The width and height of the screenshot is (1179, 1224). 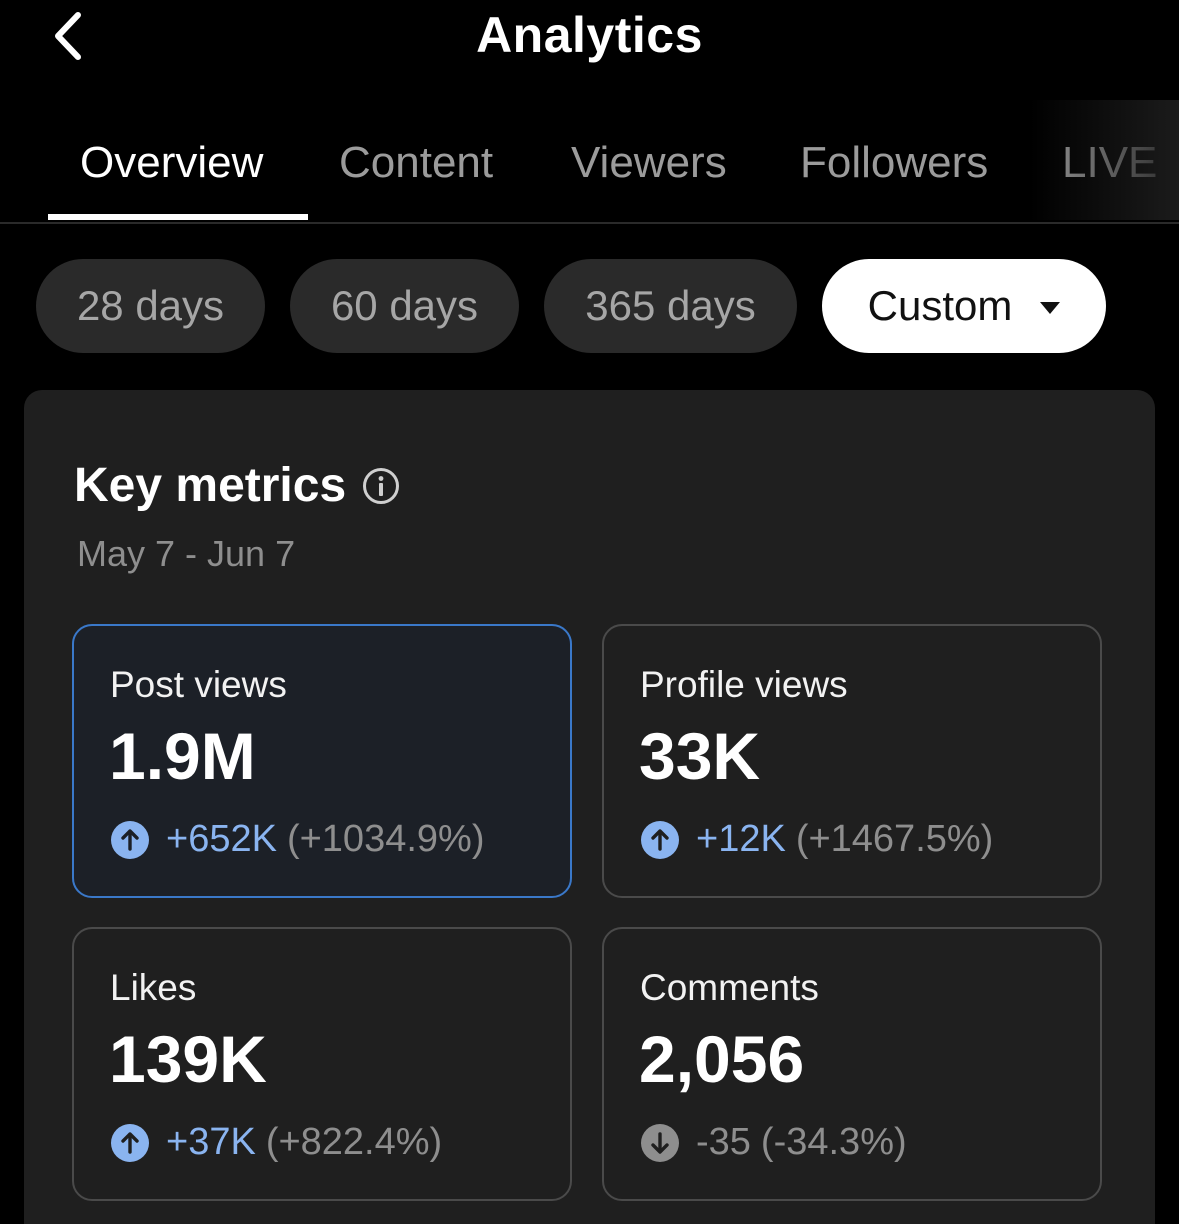 I want to click on metric-value: 2,056, so click(x=722, y=1059).